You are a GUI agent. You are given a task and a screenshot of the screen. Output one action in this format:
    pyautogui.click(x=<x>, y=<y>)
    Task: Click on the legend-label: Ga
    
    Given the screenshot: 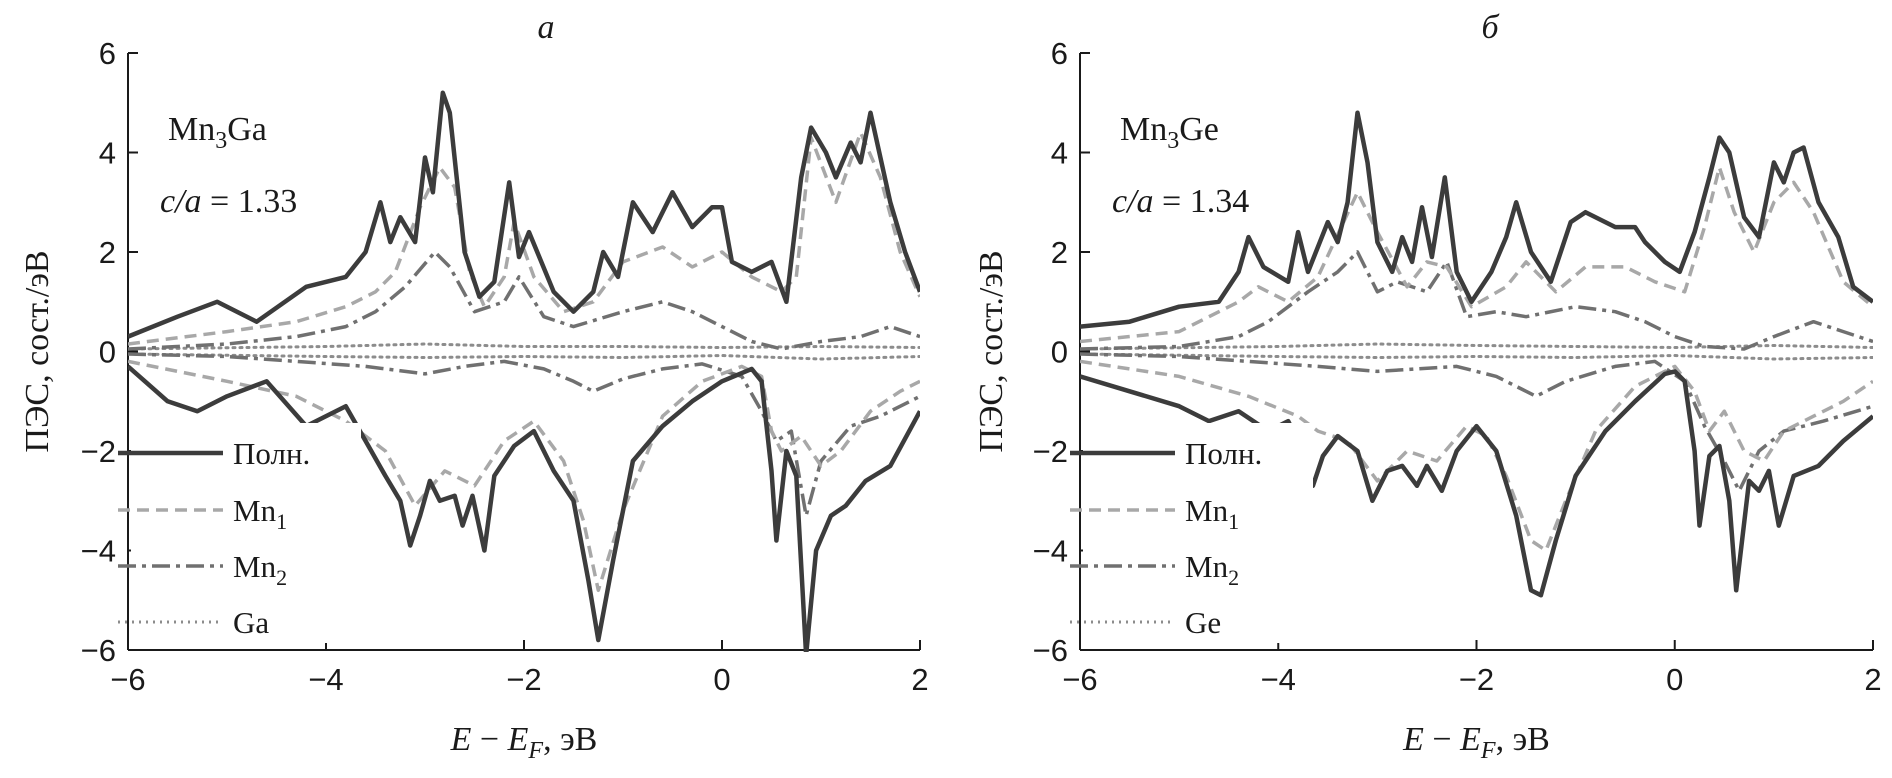 What is the action you would take?
    pyautogui.click(x=251, y=622)
    